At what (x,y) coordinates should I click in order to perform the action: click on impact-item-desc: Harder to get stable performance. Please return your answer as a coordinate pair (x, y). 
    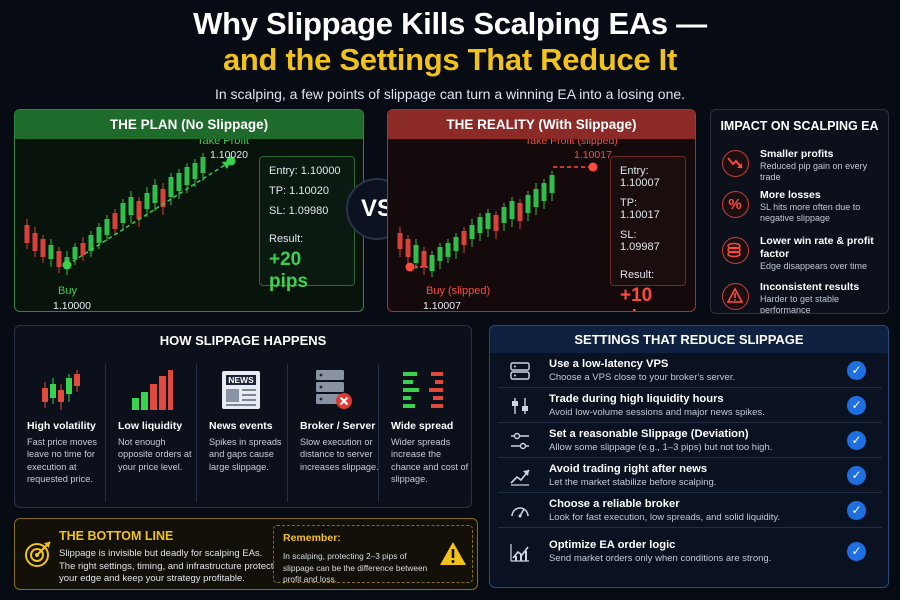
    Looking at the image, I should click on (800, 304).